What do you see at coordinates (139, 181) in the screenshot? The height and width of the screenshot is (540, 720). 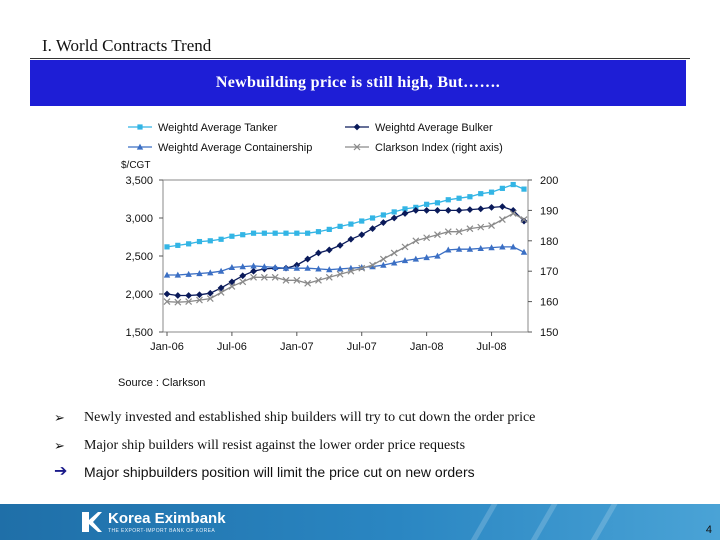 I see `left-axis-tick-label: 3,500` at bounding box center [139, 181].